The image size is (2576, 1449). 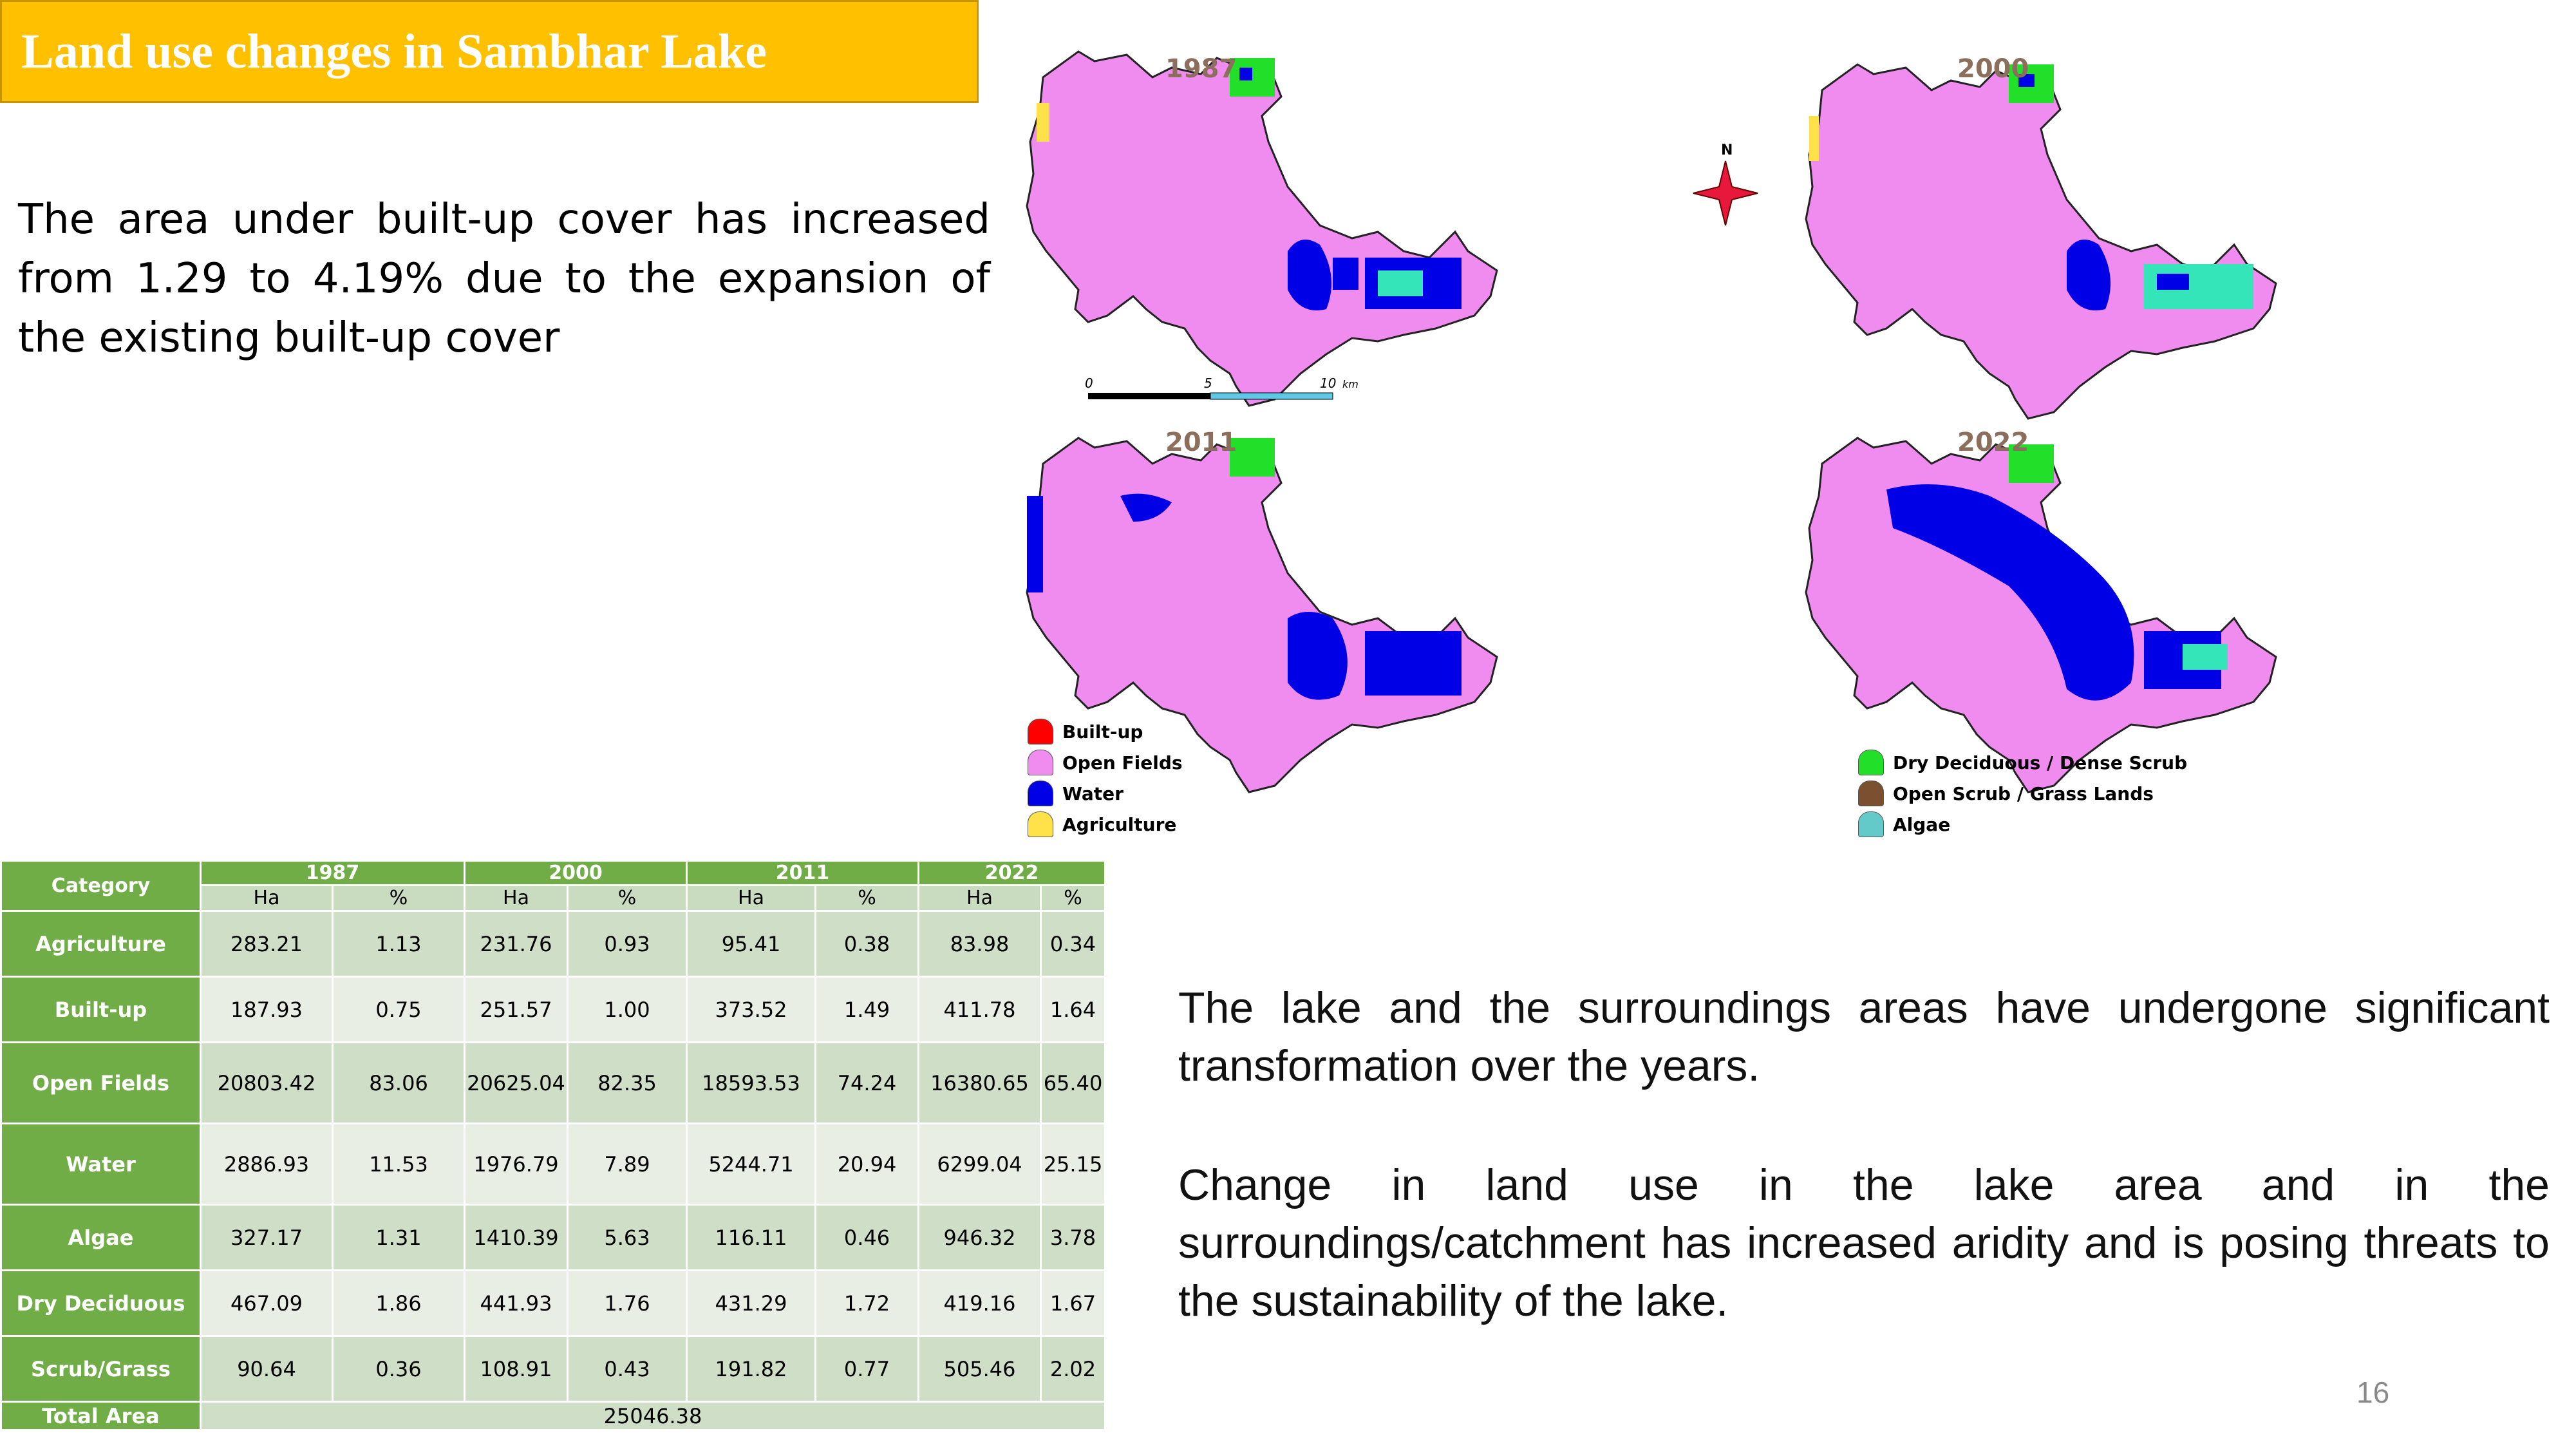 I want to click on table-cell: 1.67, so click(x=1073, y=1303).